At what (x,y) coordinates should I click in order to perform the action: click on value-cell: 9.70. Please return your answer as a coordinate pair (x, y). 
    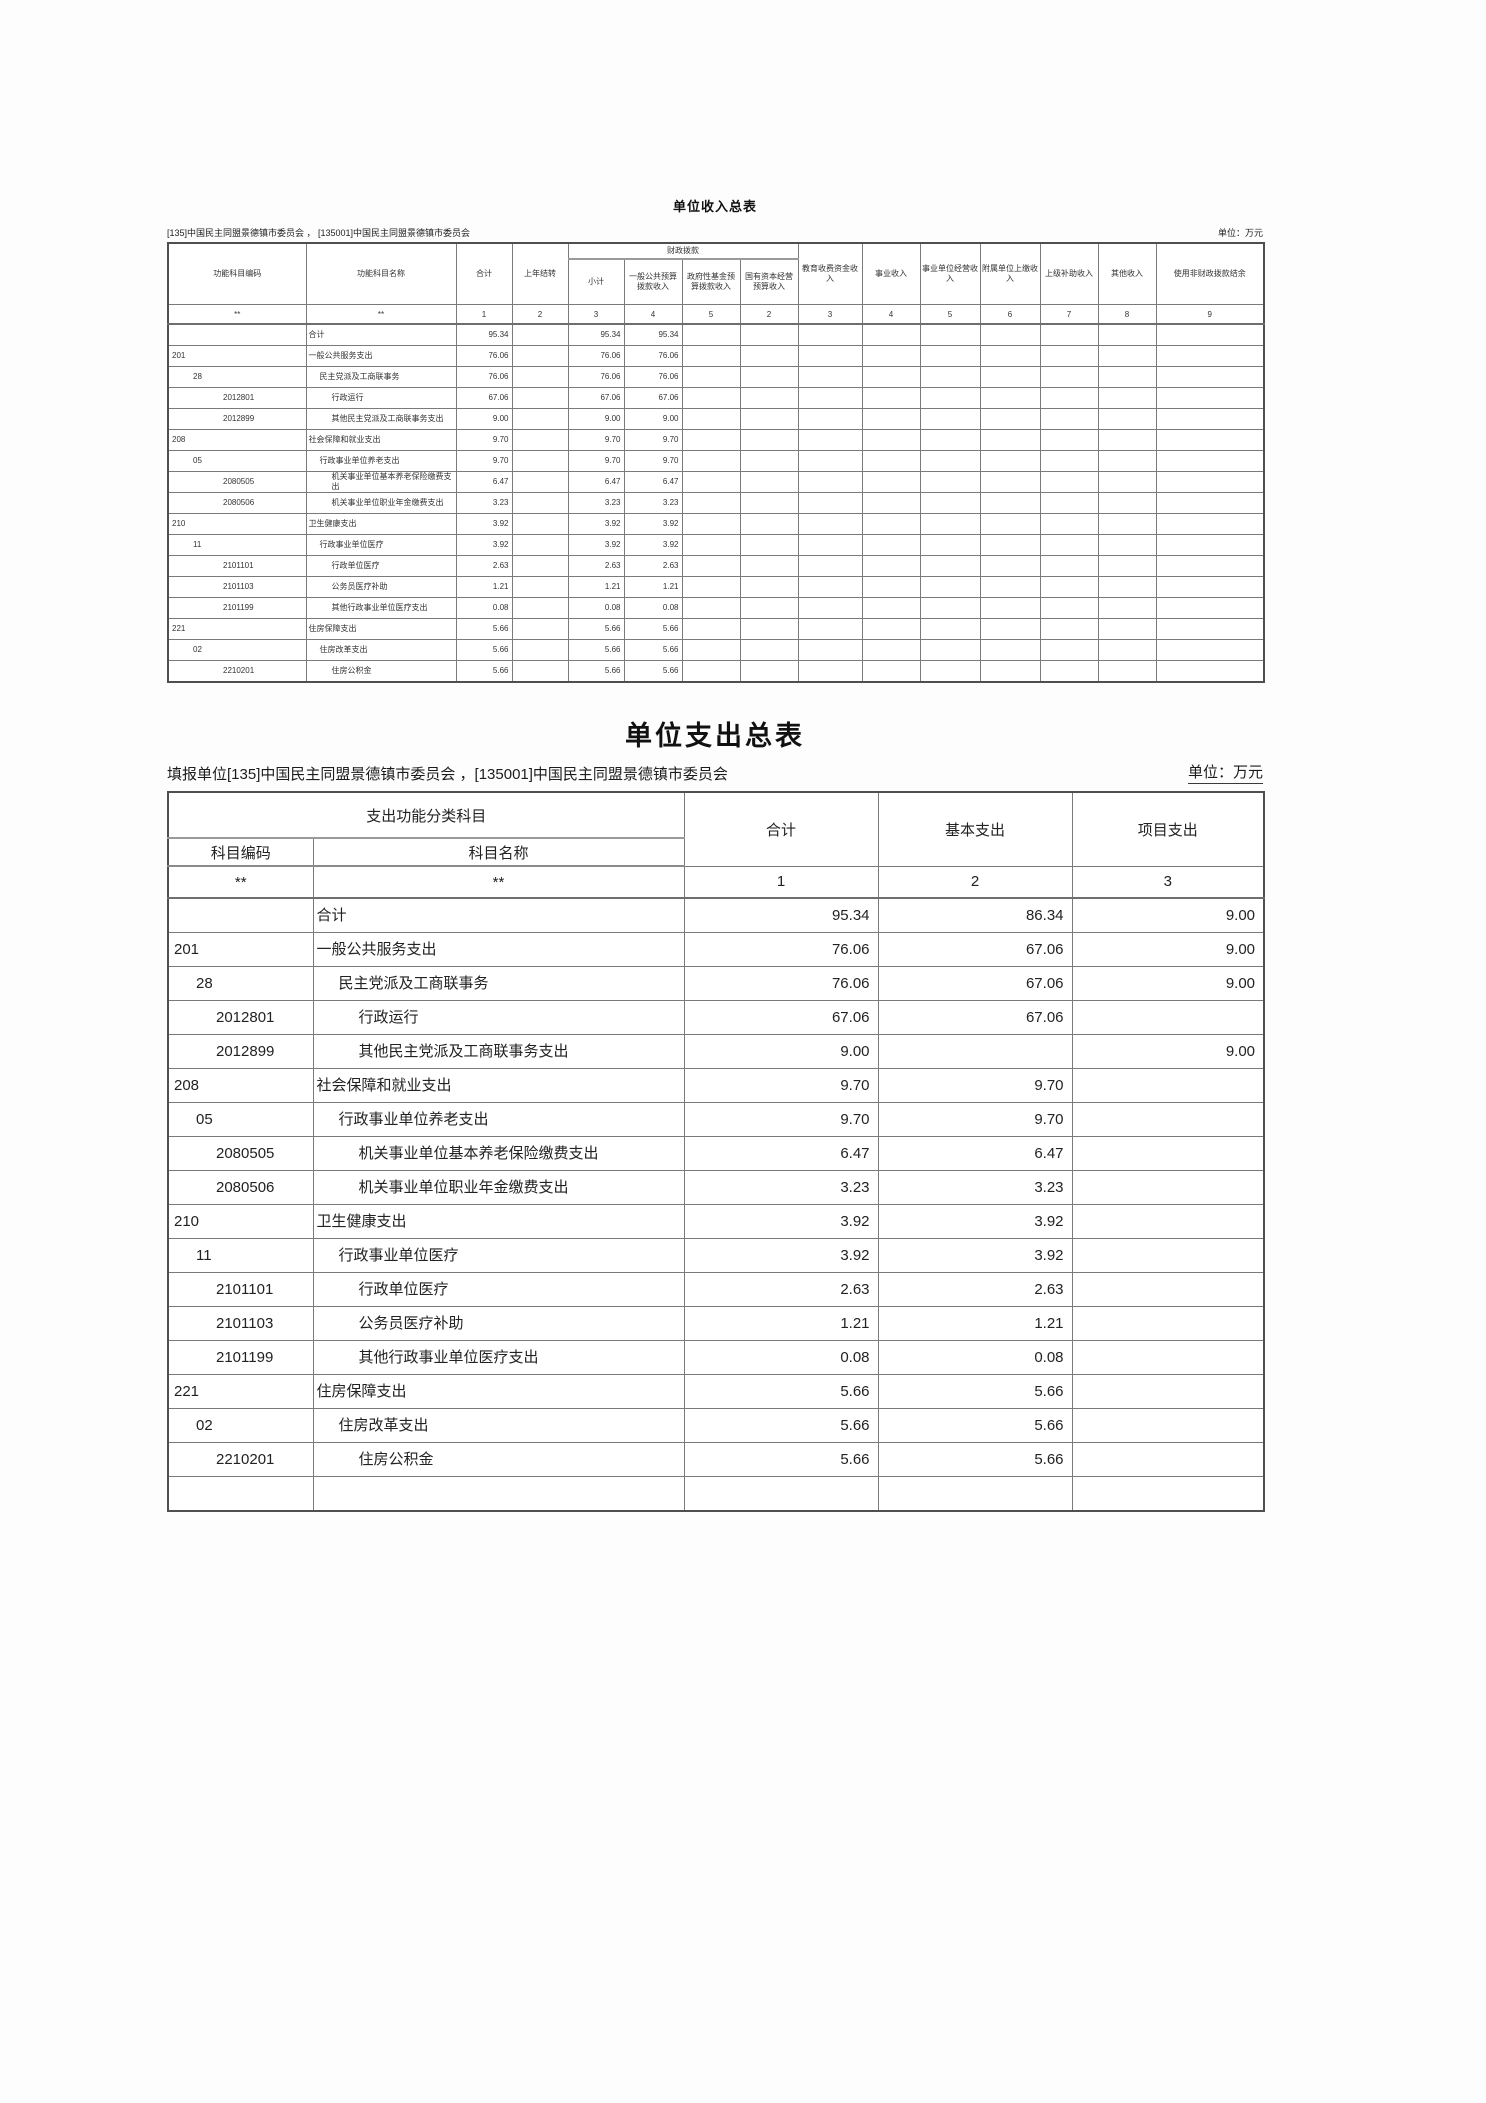
    Looking at the image, I should click on (975, 1119).